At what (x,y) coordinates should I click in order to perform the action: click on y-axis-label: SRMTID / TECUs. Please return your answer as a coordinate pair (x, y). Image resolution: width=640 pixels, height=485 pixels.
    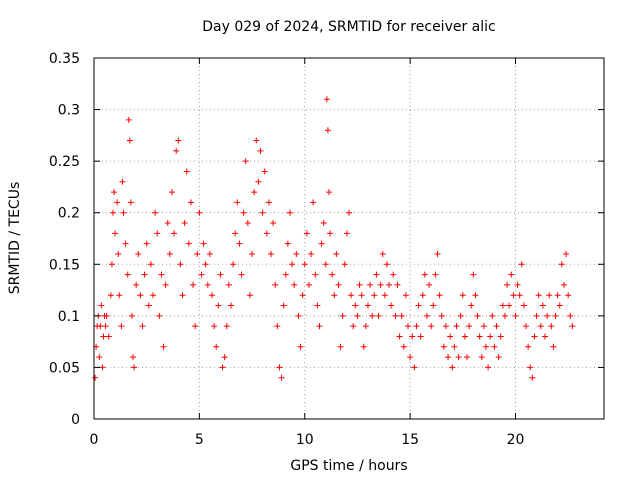
    Looking at the image, I should click on (15, 238).